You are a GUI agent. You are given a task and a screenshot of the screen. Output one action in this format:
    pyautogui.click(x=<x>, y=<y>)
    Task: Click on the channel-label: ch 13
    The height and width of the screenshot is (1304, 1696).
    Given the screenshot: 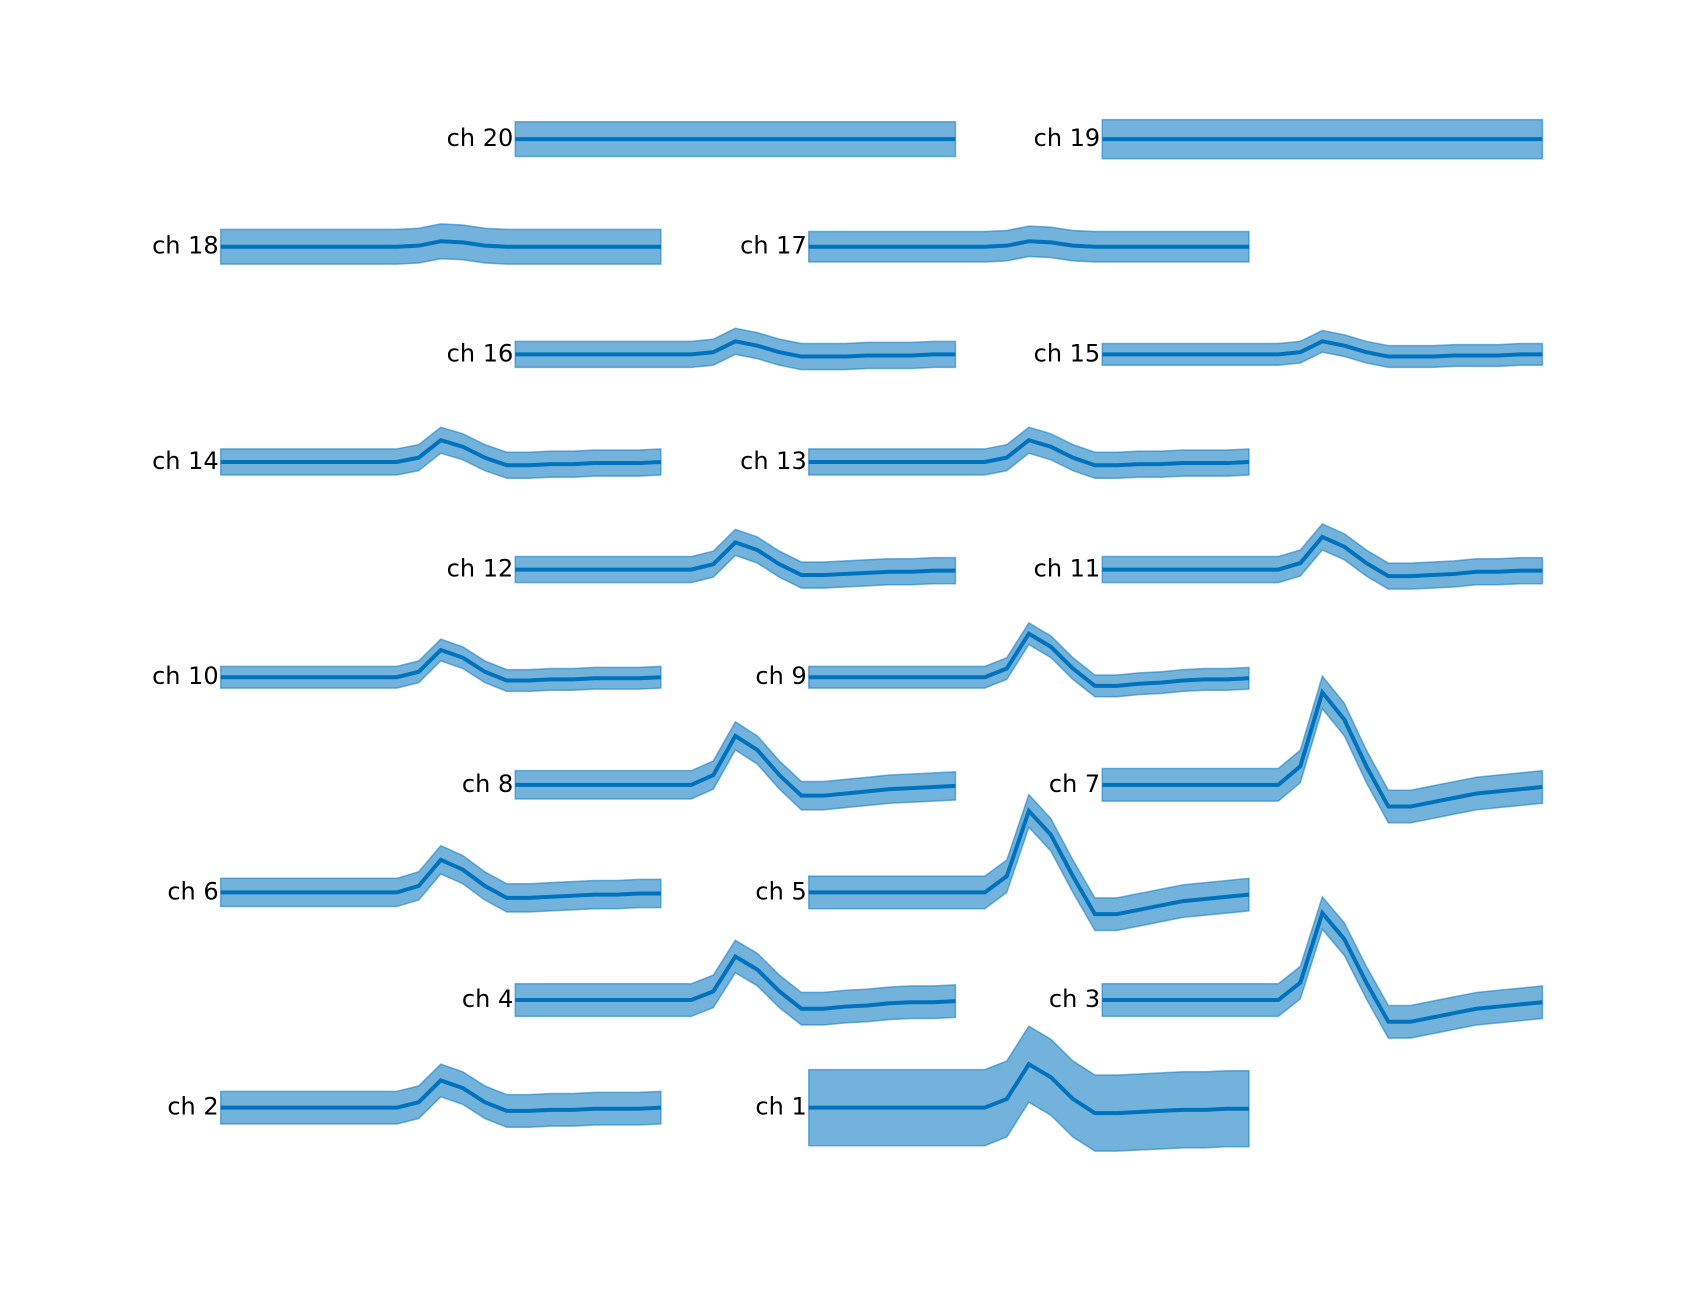 What is the action you would take?
    pyautogui.click(x=773, y=461)
    